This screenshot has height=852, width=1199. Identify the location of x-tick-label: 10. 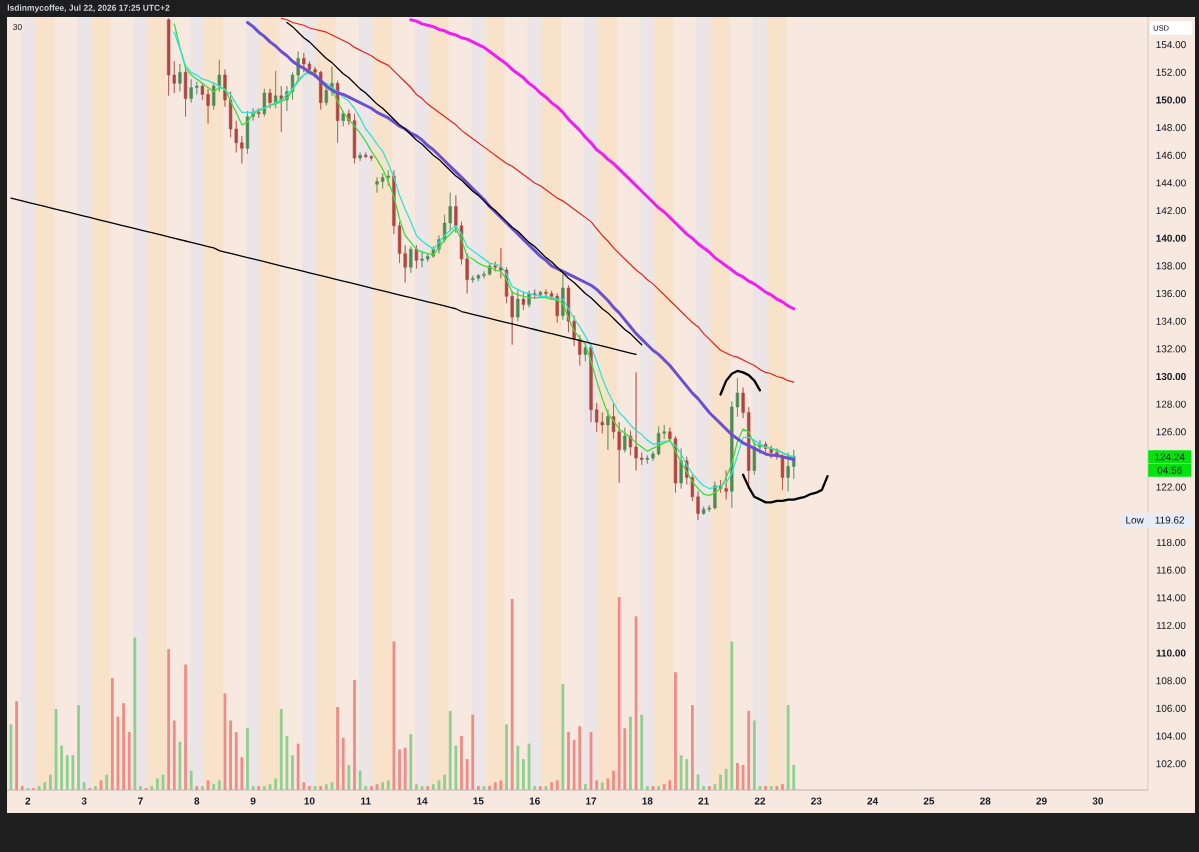
(309, 801).